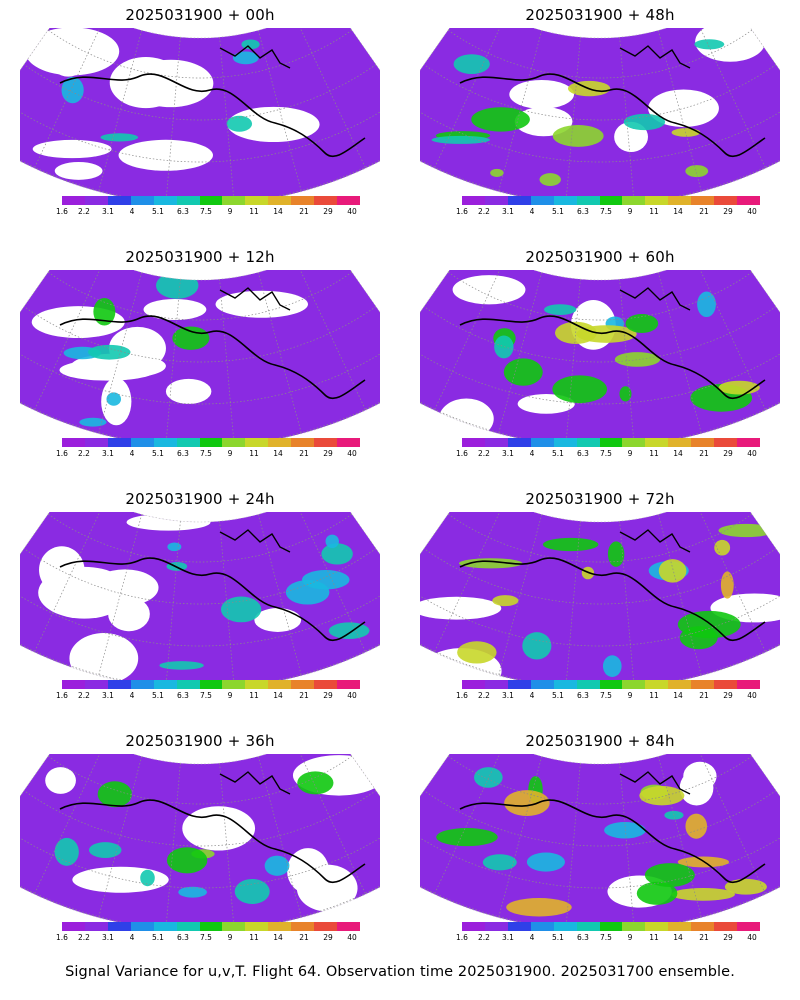  I want to click on colorbar-label: 21, so click(304, 211).